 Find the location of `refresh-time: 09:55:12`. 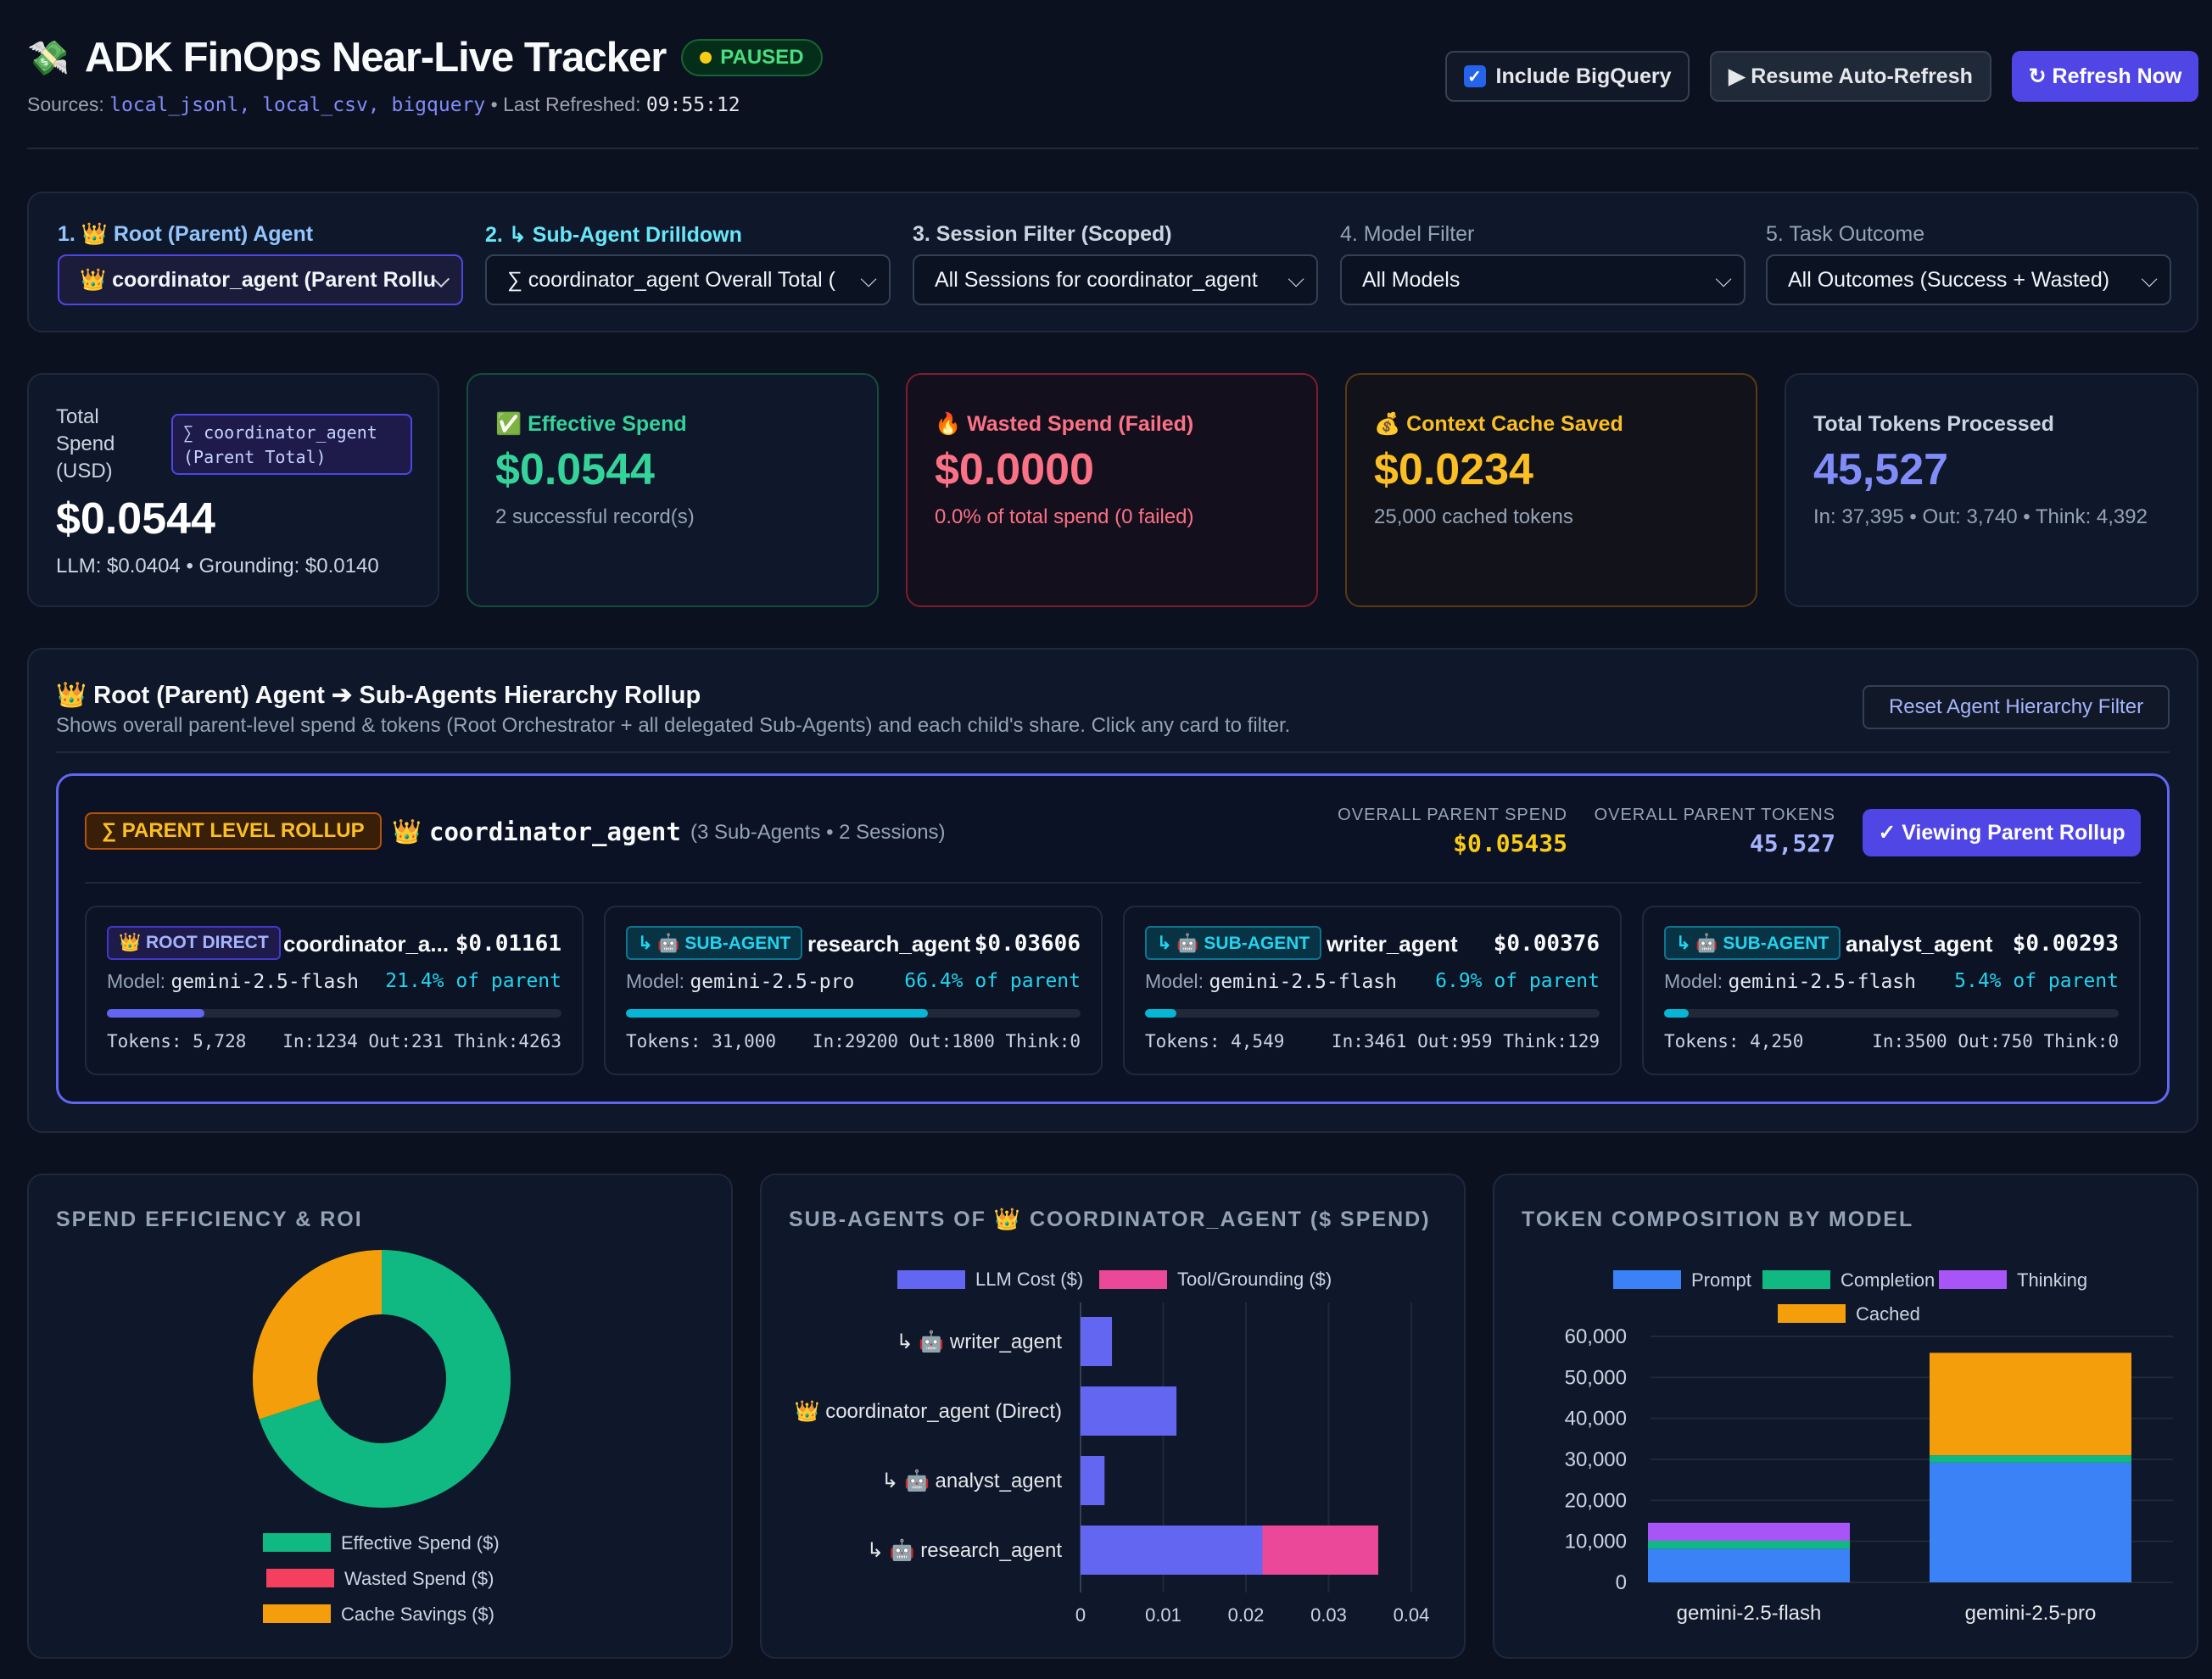

refresh-time: 09:55:12 is located at coordinates (692, 105).